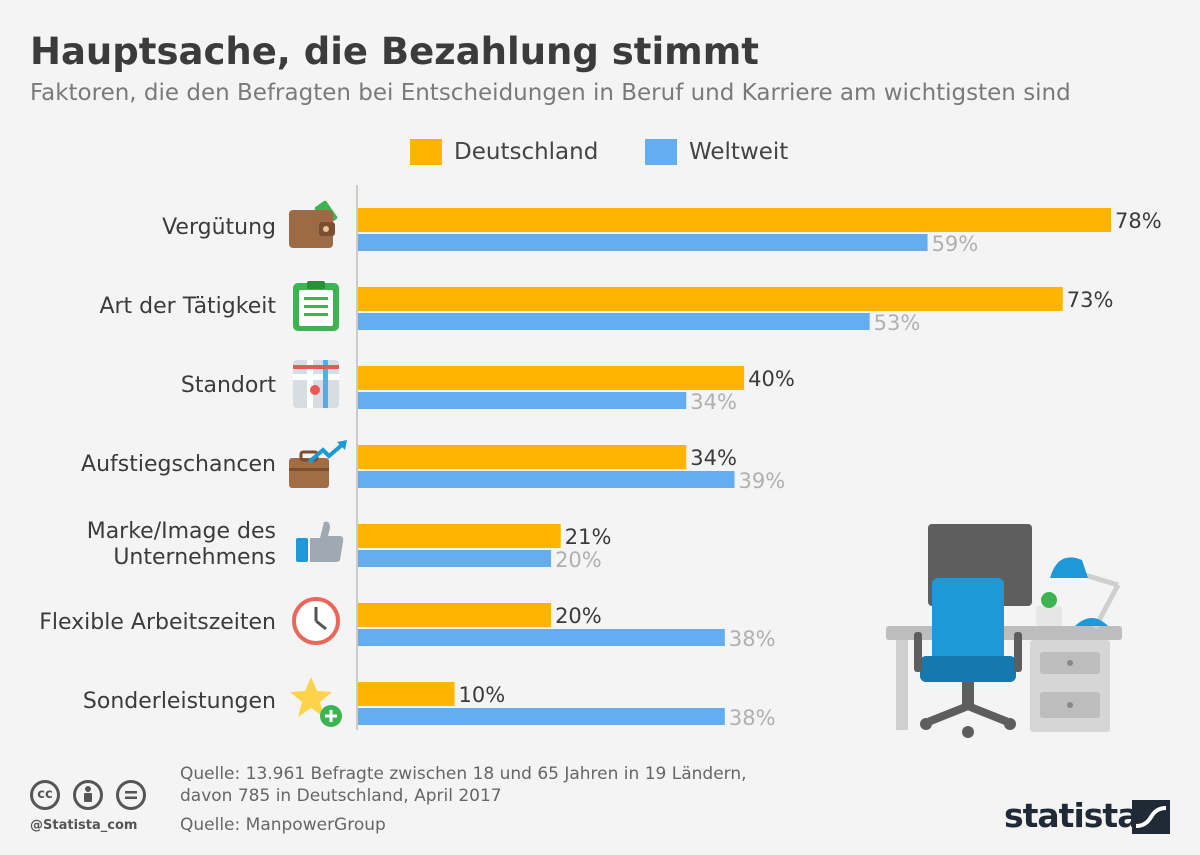  What do you see at coordinates (313, 224) in the screenshot?
I see `wallet-icon` at bounding box center [313, 224].